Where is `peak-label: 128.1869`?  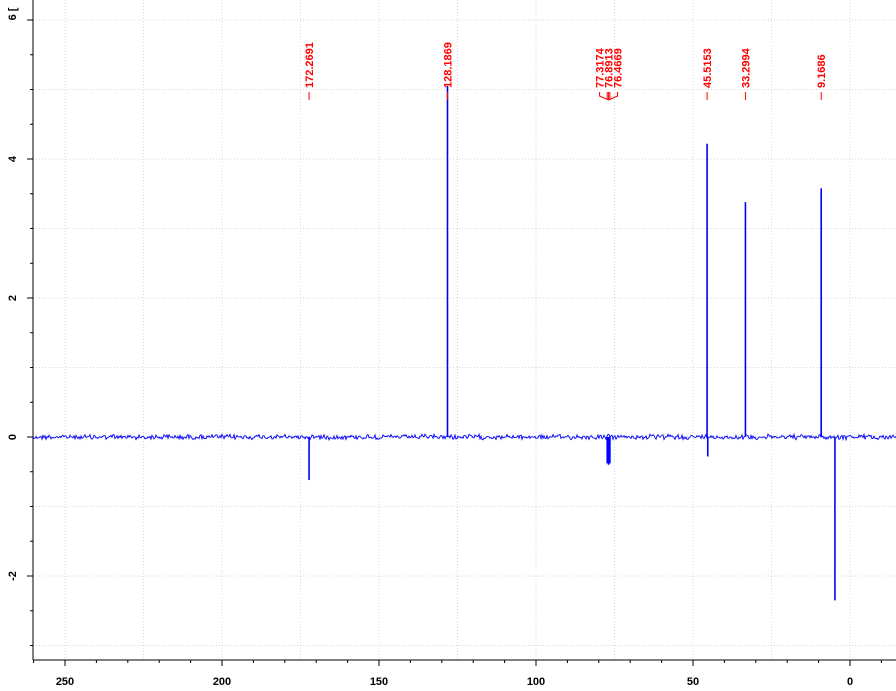
peak-label: 128.1869 is located at coordinates (448, 65).